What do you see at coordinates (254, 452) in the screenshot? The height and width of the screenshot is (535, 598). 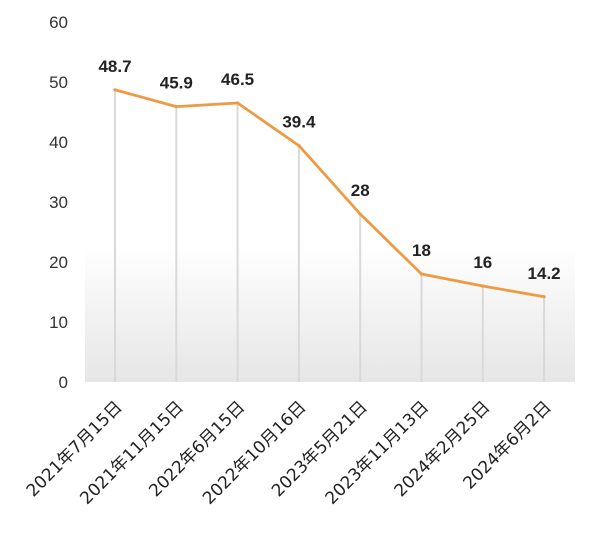 I see `x-tick-label: 2022年10月16日` at bounding box center [254, 452].